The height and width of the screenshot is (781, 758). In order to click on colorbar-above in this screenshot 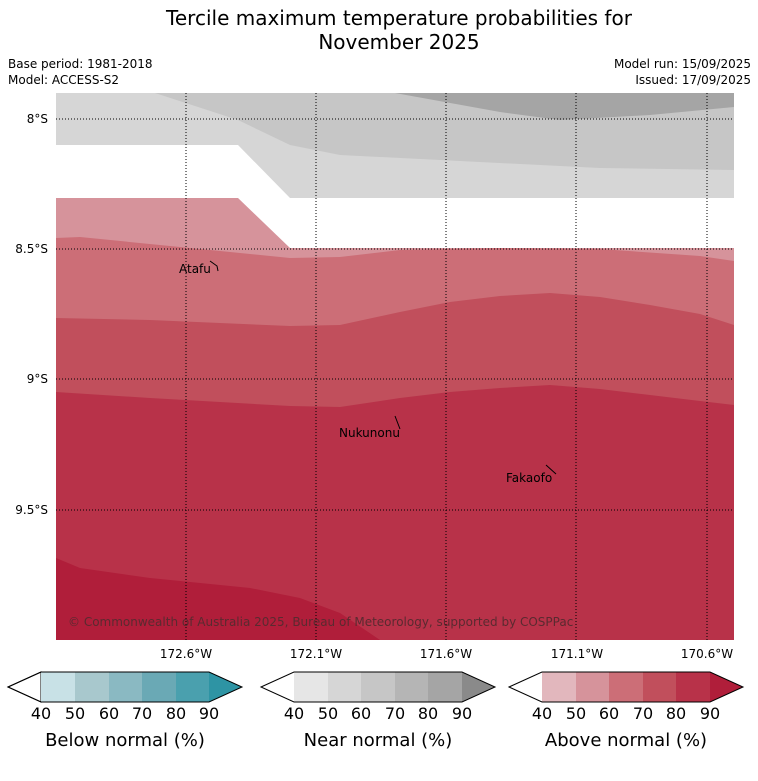, I will do `click(626, 687)`.